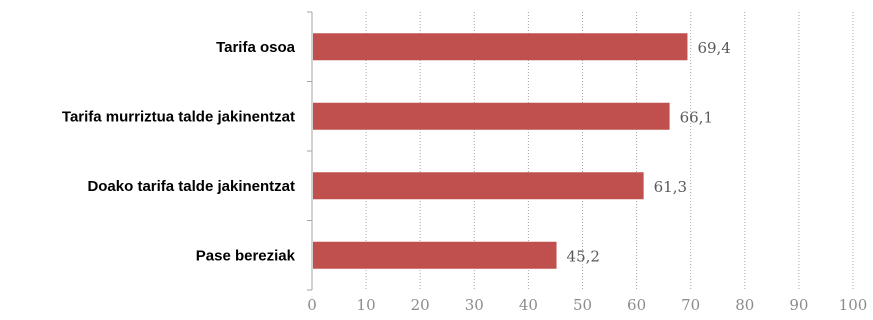 The height and width of the screenshot is (320, 873). What do you see at coordinates (853, 305) in the screenshot?
I see `x-tick-label: 100` at bounding box center [853, 305].